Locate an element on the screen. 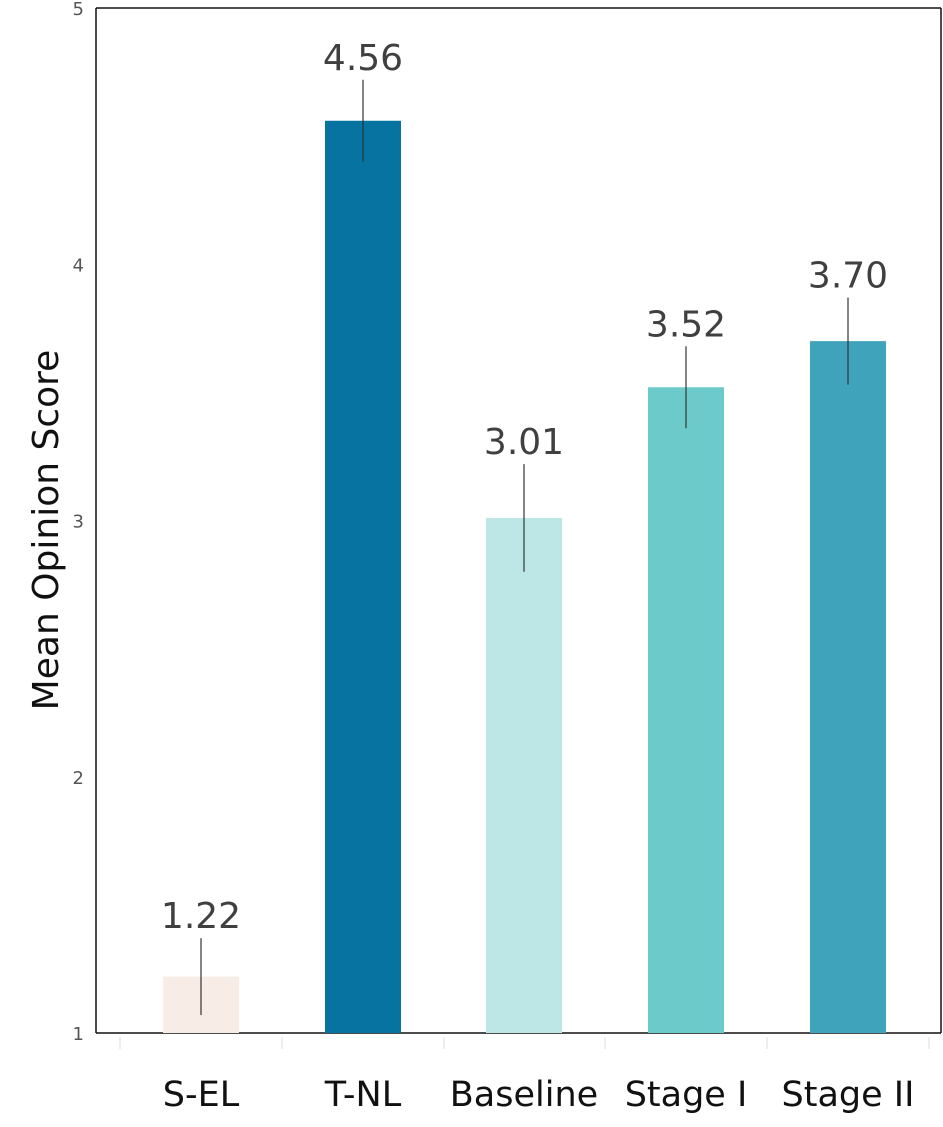 The height and width of the screenshot is (1127, 943). data-label: 3.52 is located at coordinates (686, 324).